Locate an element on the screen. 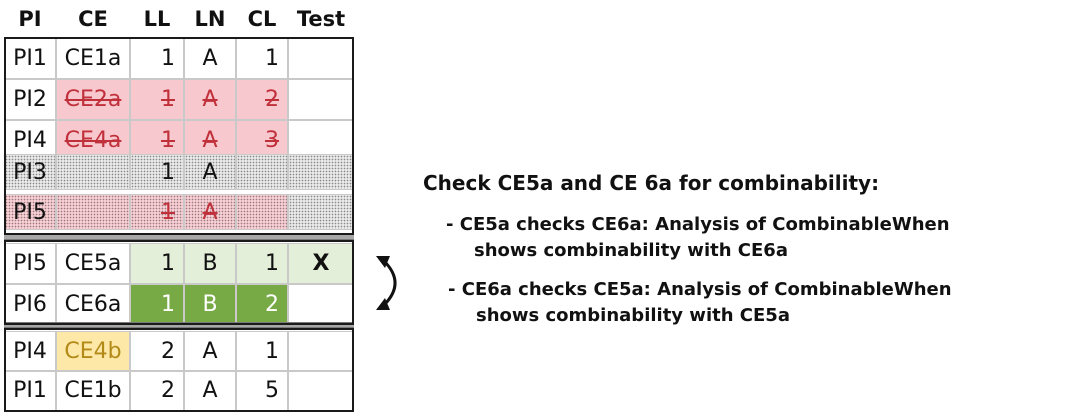  cell-ce: CE1b is located at coordinates (93, 390).